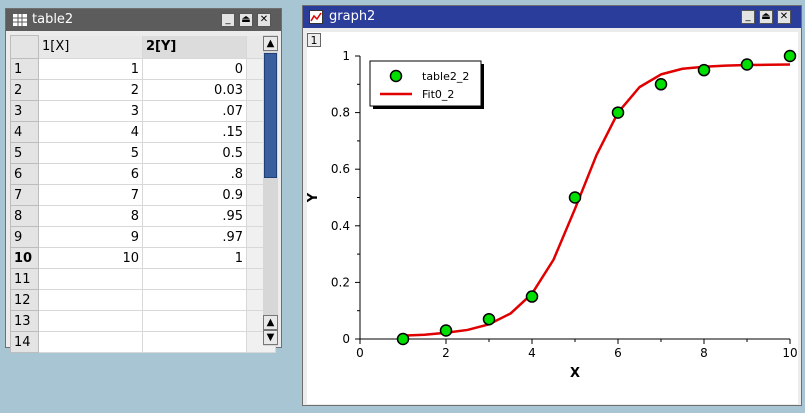 Image resolution: width=805 pixels, height=413 pixels. Describe the element at coordinates (90, 174) in the screenshot. I see `cell-x: 6` at that location.